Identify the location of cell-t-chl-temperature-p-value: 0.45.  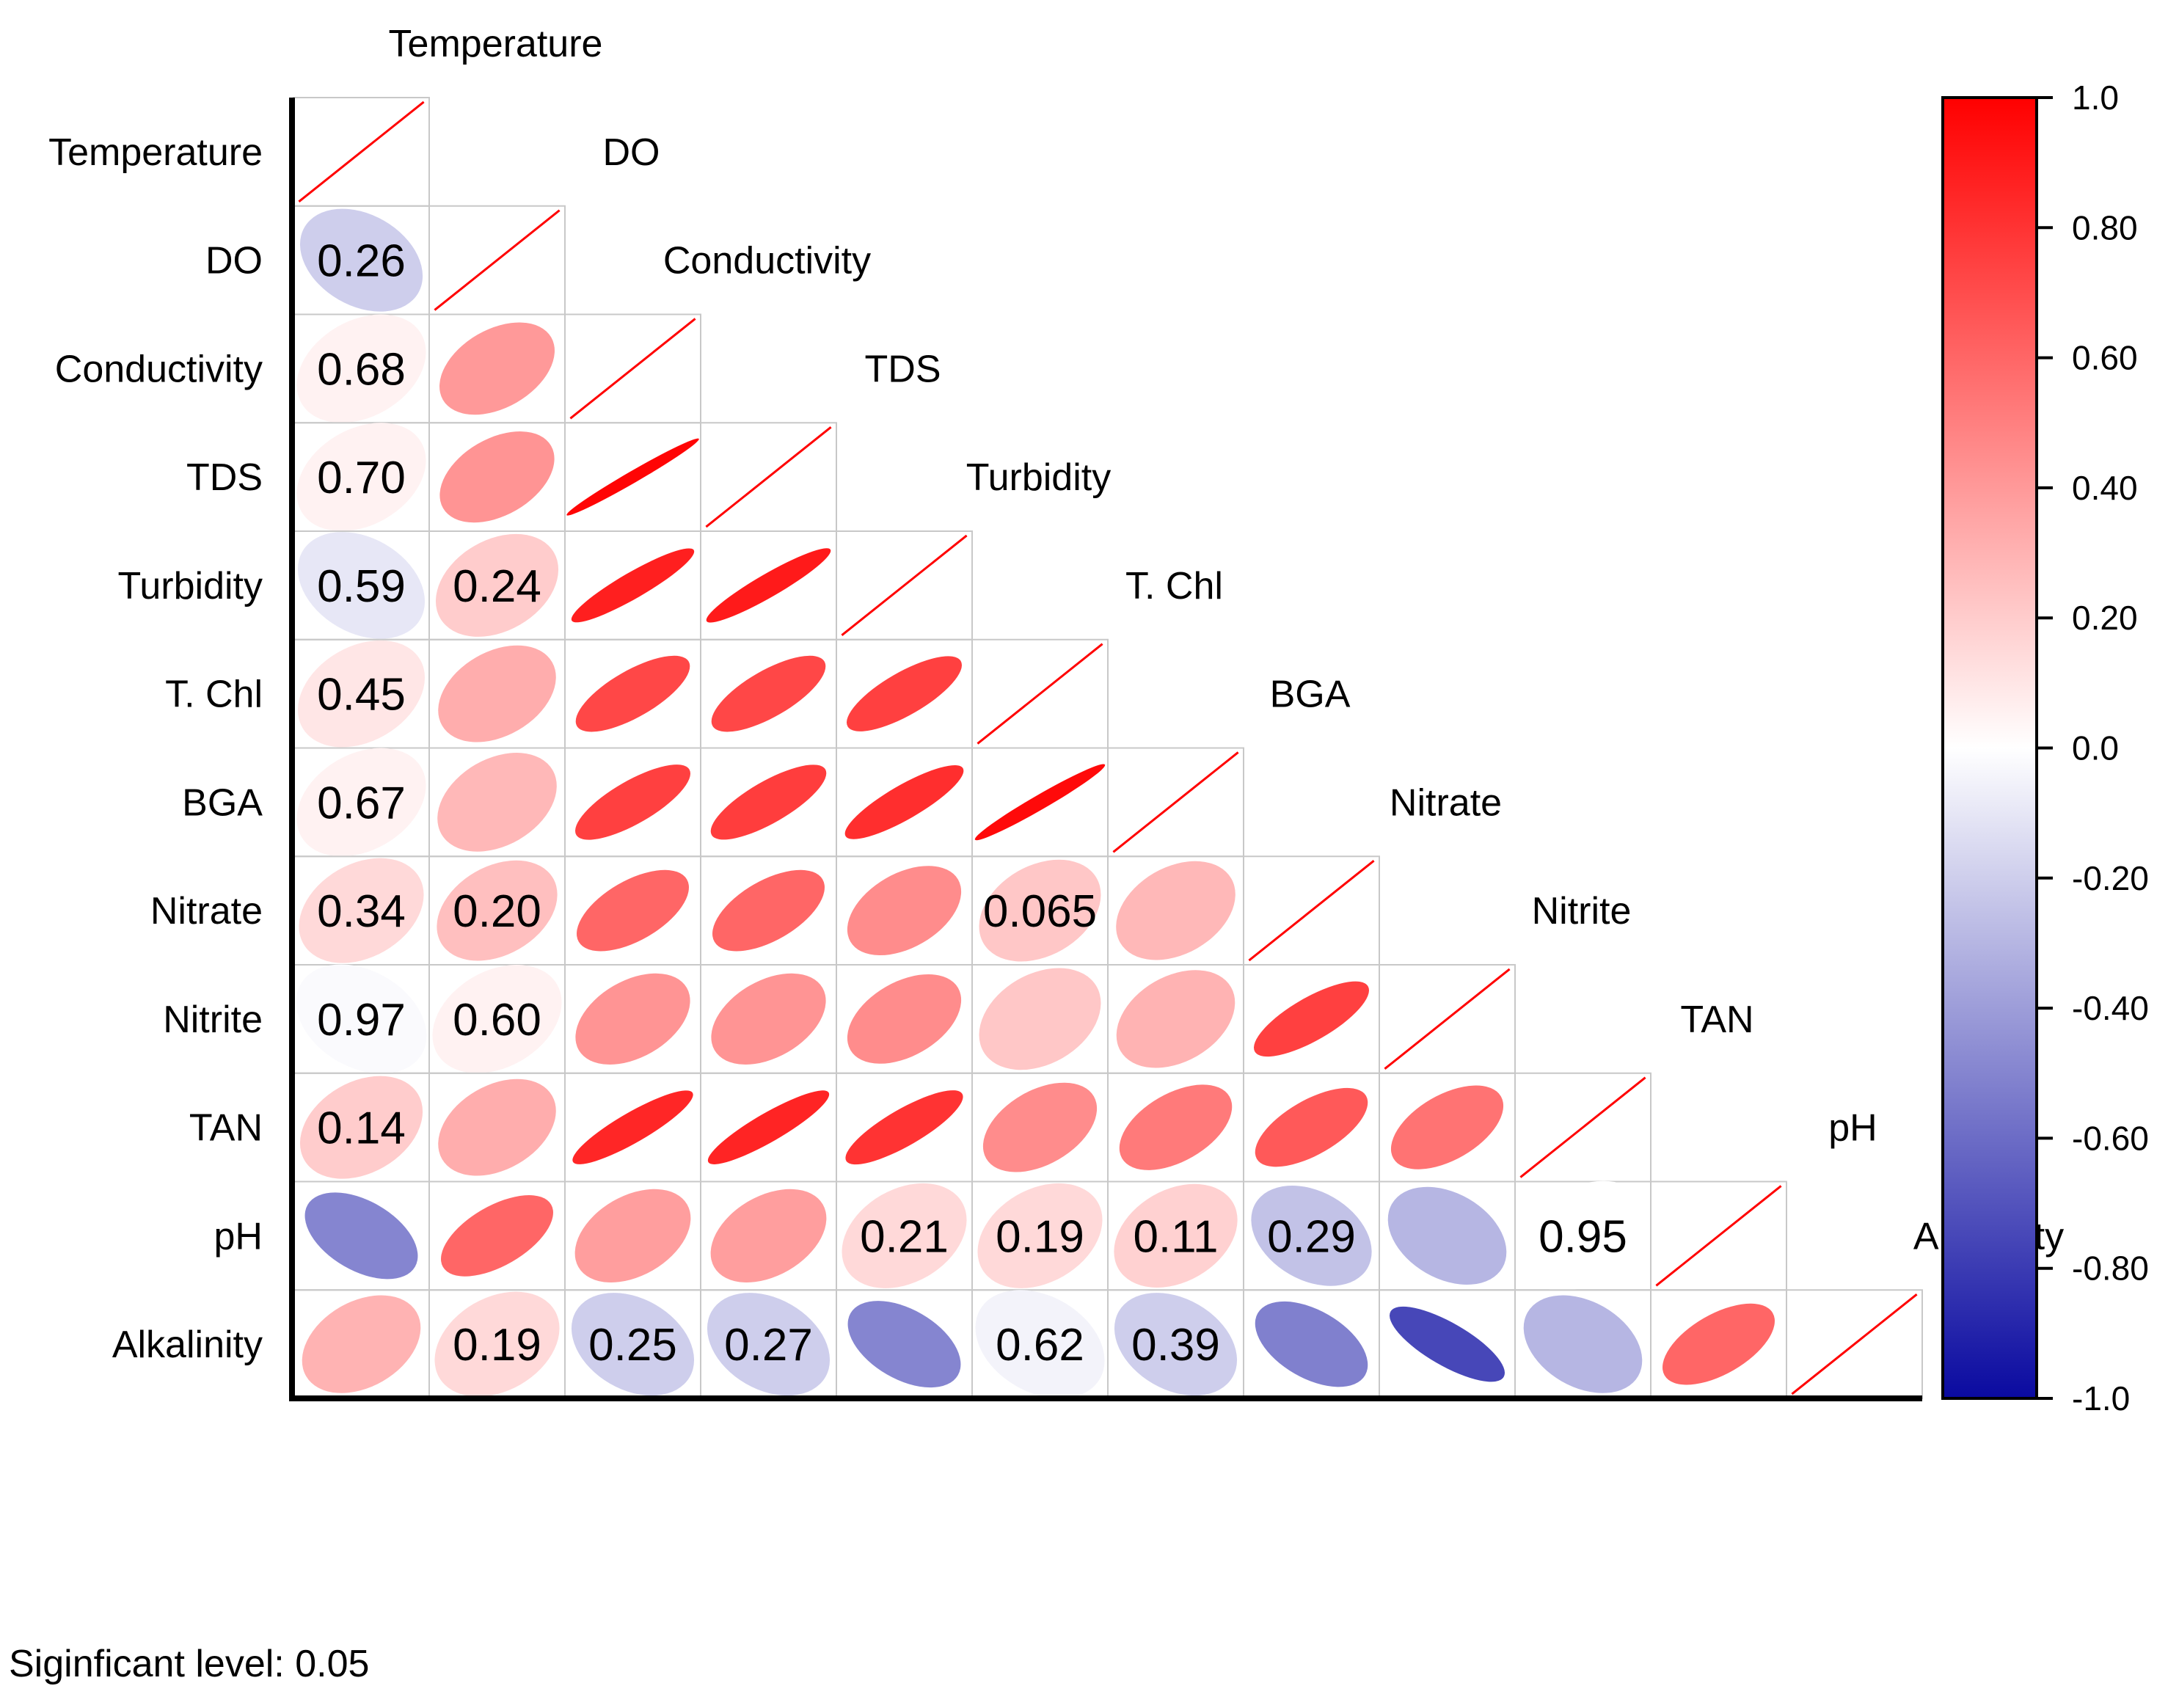
(361, 695).